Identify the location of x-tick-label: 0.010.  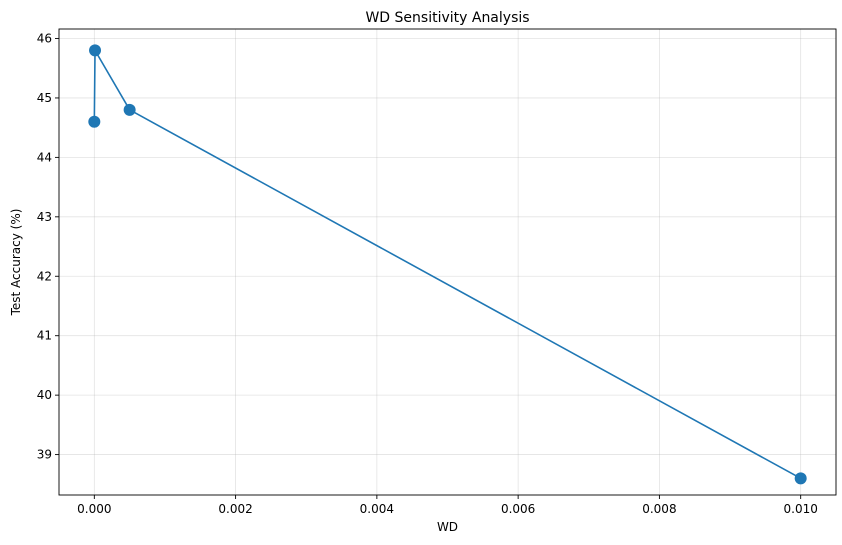
(801, 509).